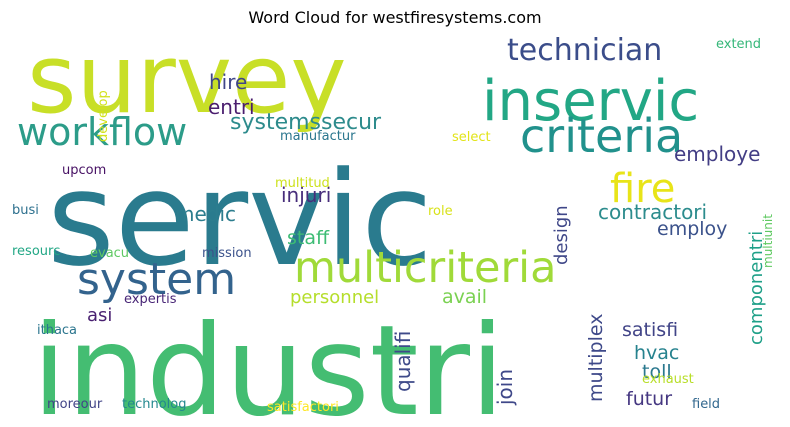  I want to click on word-ithaca: ithaca, so click(57, 330).